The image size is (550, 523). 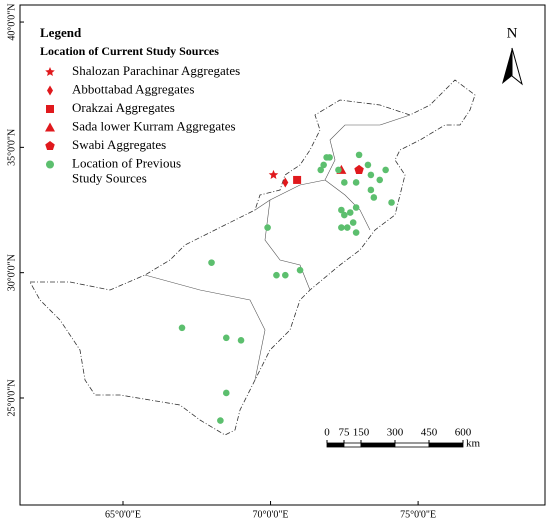 What do you see at coordinates (418, 514) in the screenshot?
I see `x-tick-label: 75°0'0"E` at bounding box center [418, 514].